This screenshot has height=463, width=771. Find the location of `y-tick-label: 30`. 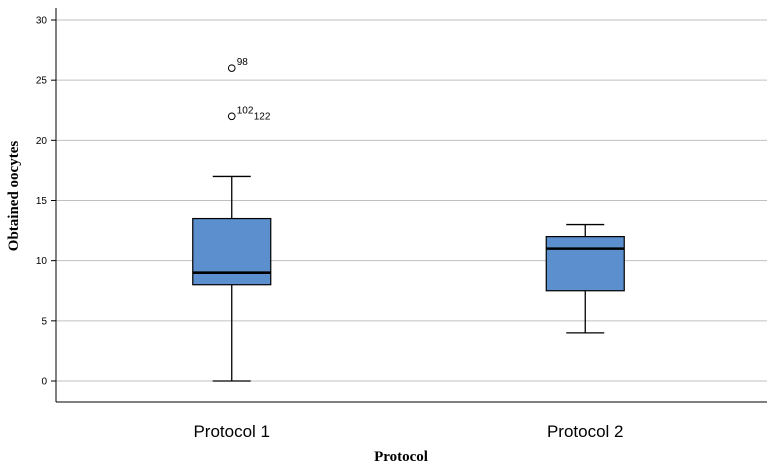

y-tick-label: 30 is located at coordinates (42, 21).